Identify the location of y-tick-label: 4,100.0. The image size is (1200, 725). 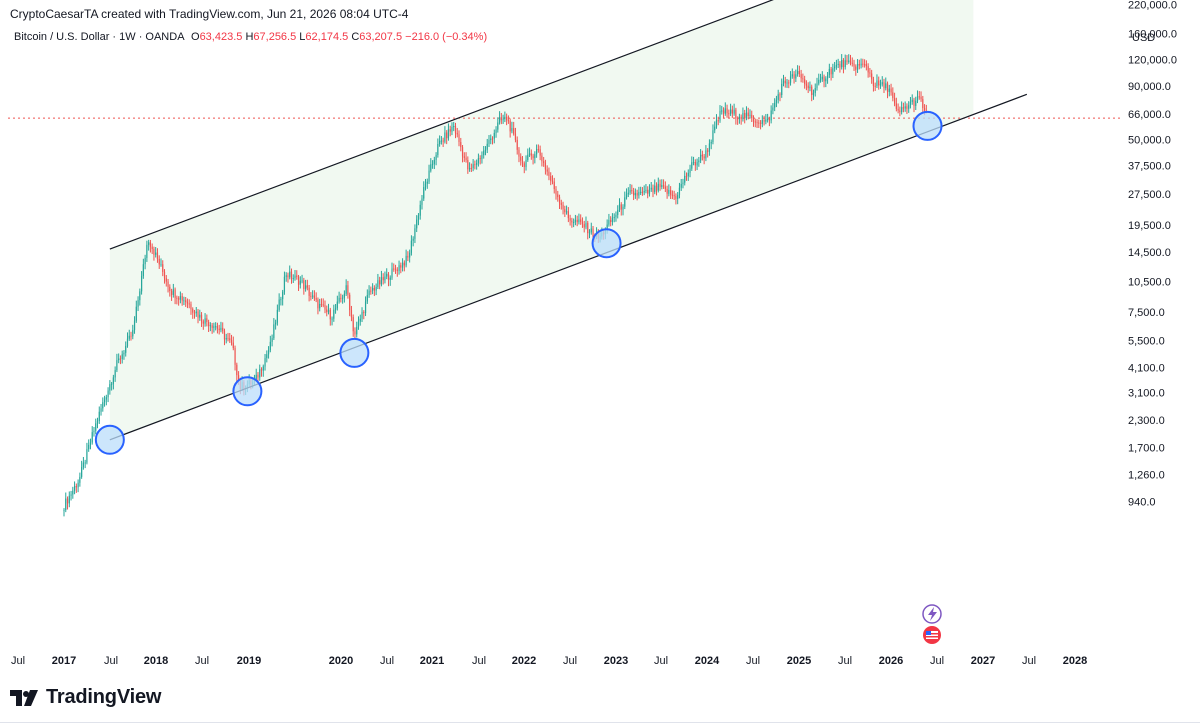
(1146, 368).